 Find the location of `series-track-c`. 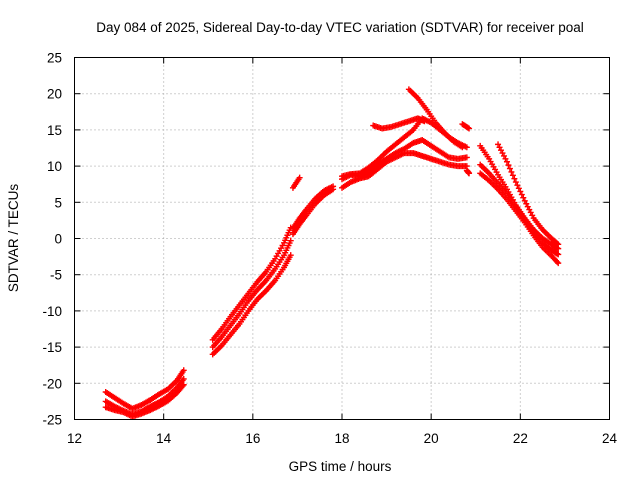

series-track-c is located at coordinates (144, 400).